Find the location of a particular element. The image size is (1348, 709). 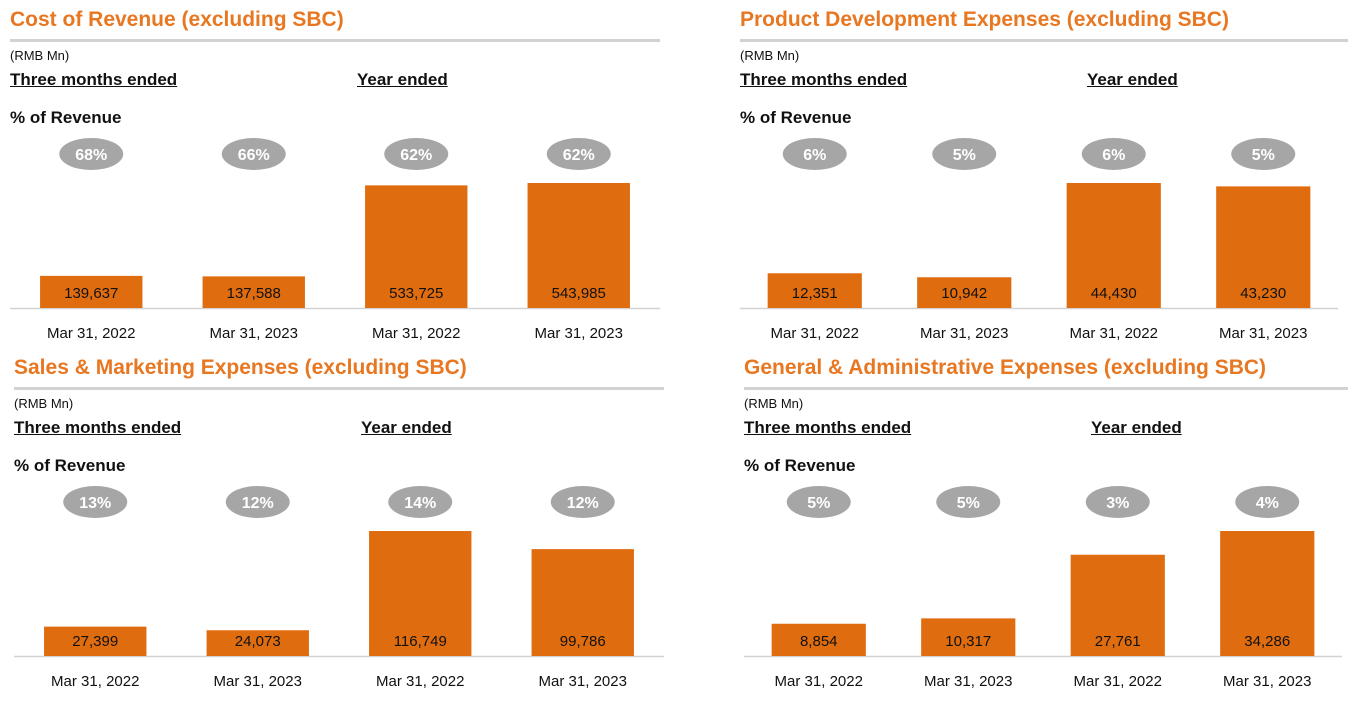

bar-value-label: 44,430 is located at coordinates (1114, 293).